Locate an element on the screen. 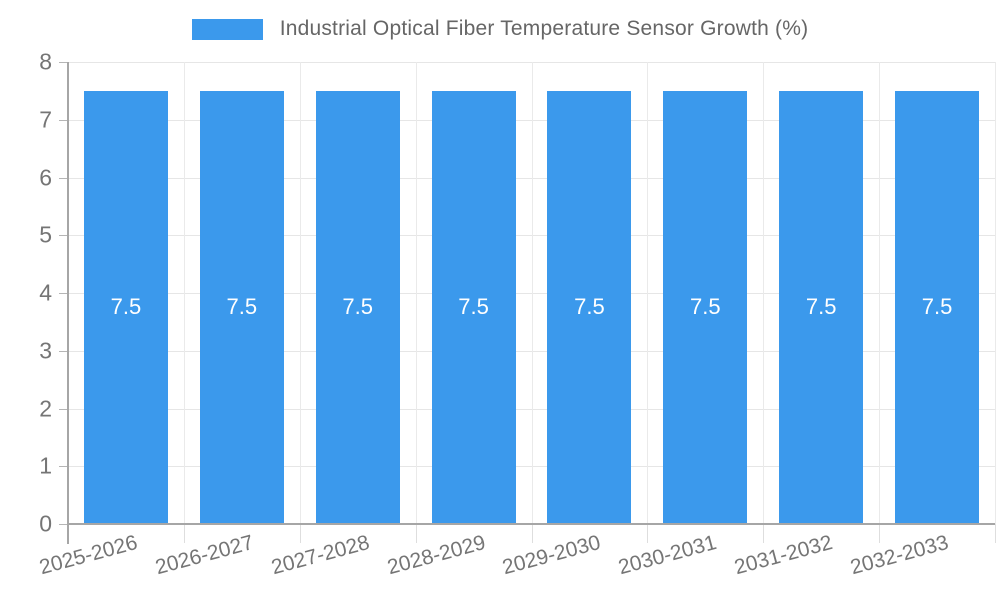 The width and height of the screenshot is (1000, 600). bar-2029-2030: 7.5 is located at coordinates (589, 307).